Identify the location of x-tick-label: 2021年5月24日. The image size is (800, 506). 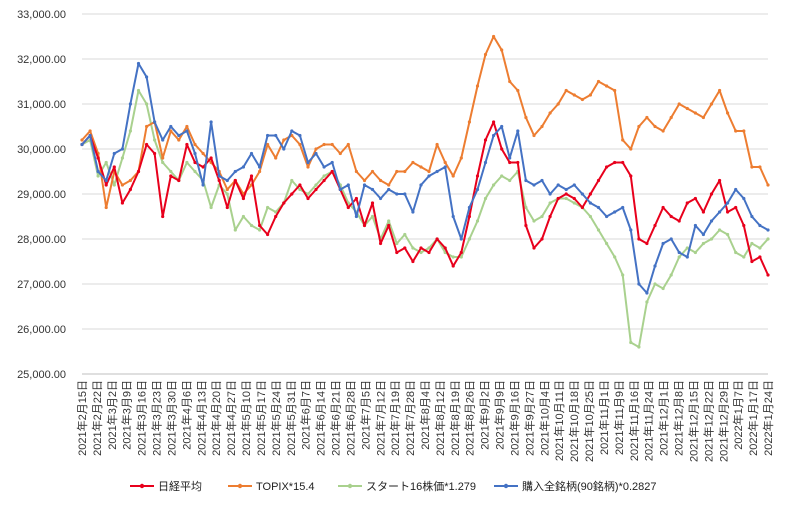
(276, 418).